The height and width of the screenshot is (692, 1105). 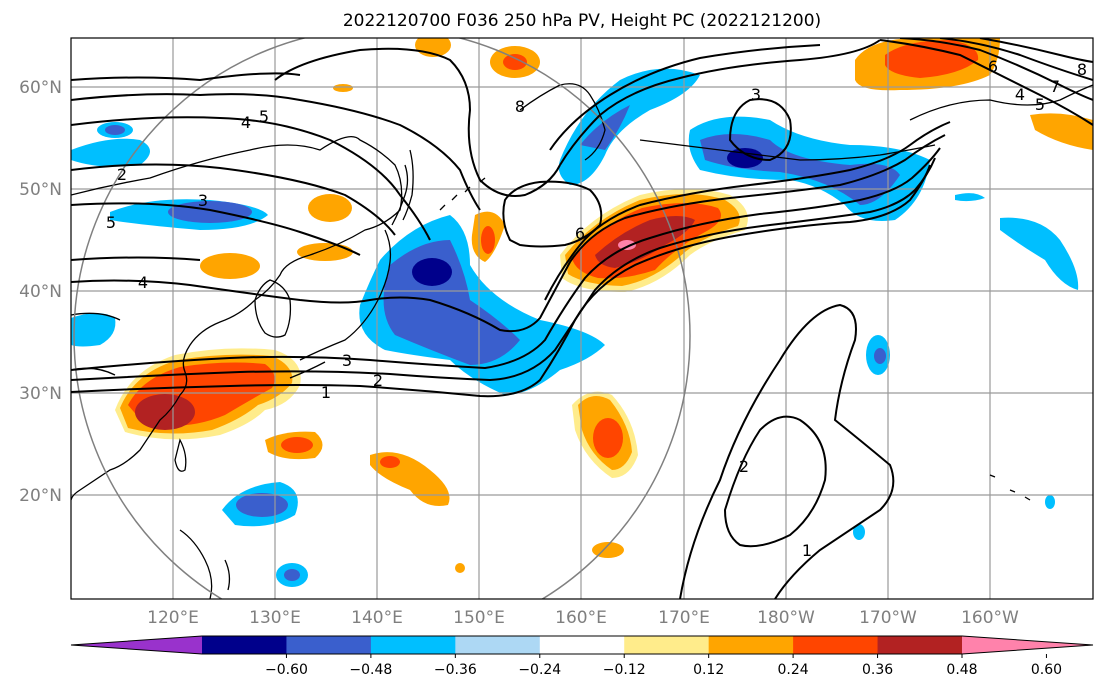 What do you see at coordinates (286, 670) in the screenshot?
I see `colorbar-tick-label: −0.60` at bounding box center [286, 670].